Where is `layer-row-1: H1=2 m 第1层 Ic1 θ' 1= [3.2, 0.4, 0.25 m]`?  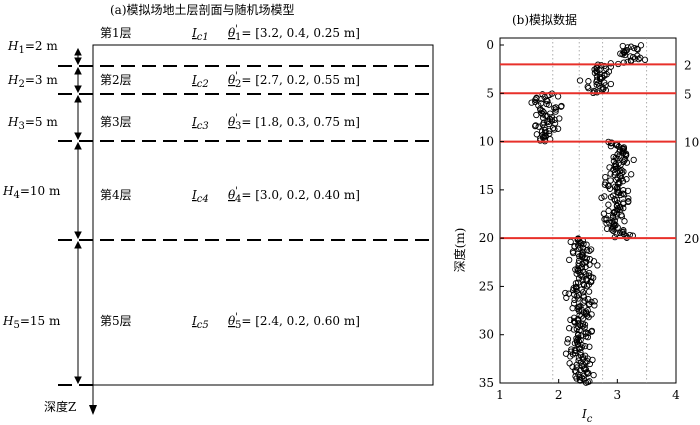 layer-row-1: H1=2 m 第1层 Ic1 θ' 1= [3.2, 0.4, 0.25 m] is located at coordinates (183, 40).